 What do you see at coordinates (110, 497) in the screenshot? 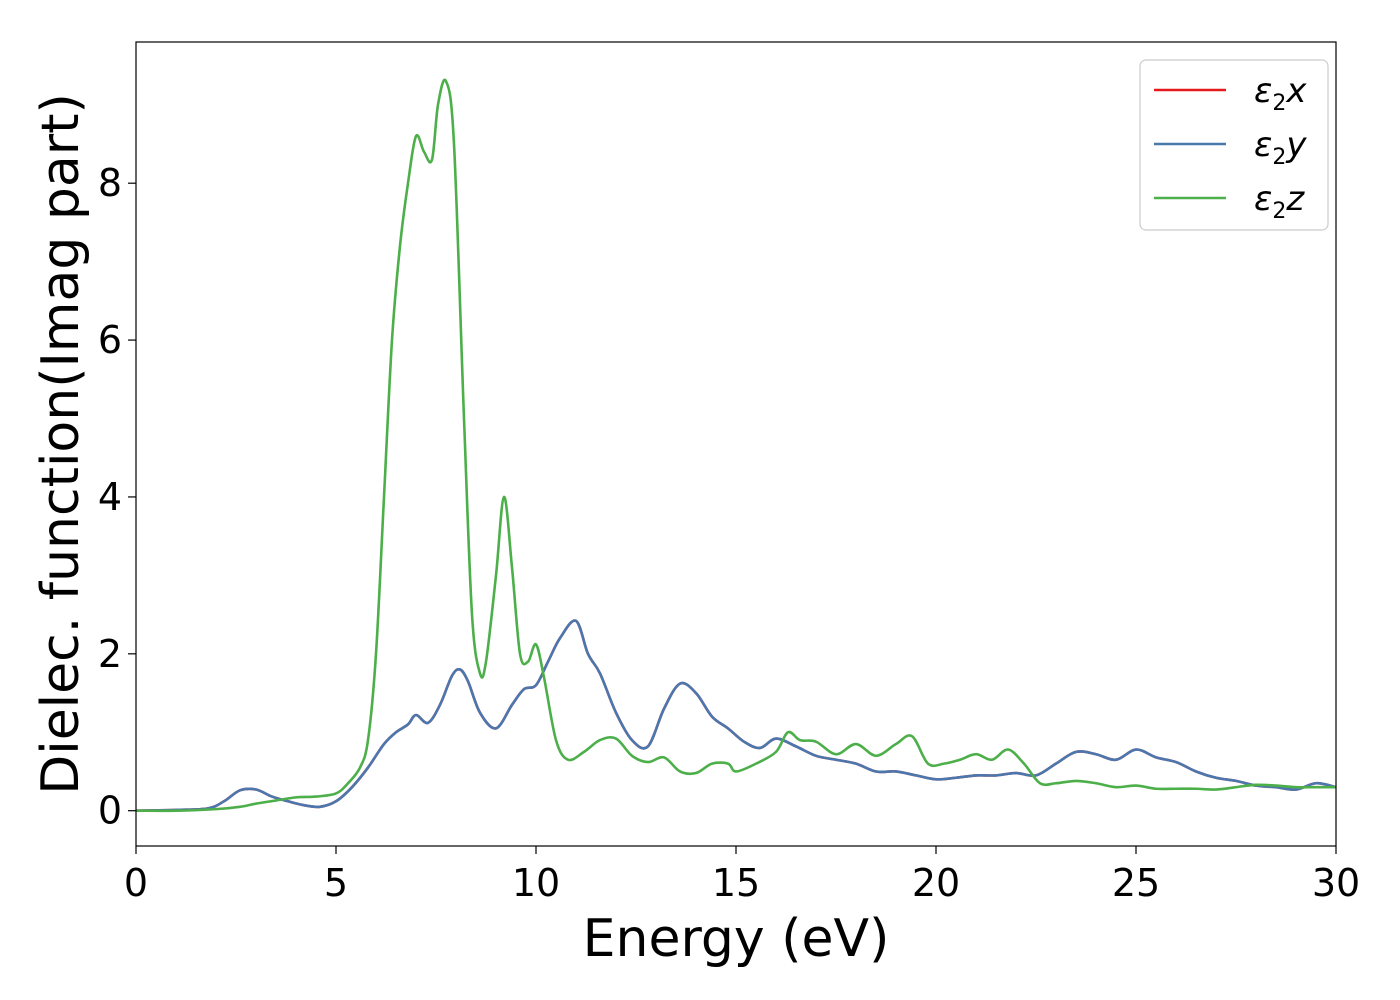
I see `y-tick-label: 4` at bounding box center [110, 497].